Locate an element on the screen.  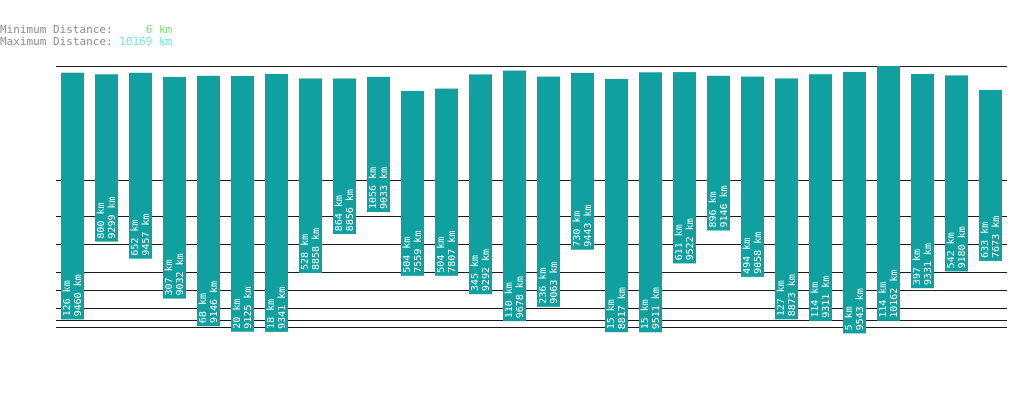
bar-26-near-label: 397 km is located at coordinates (917, 267).